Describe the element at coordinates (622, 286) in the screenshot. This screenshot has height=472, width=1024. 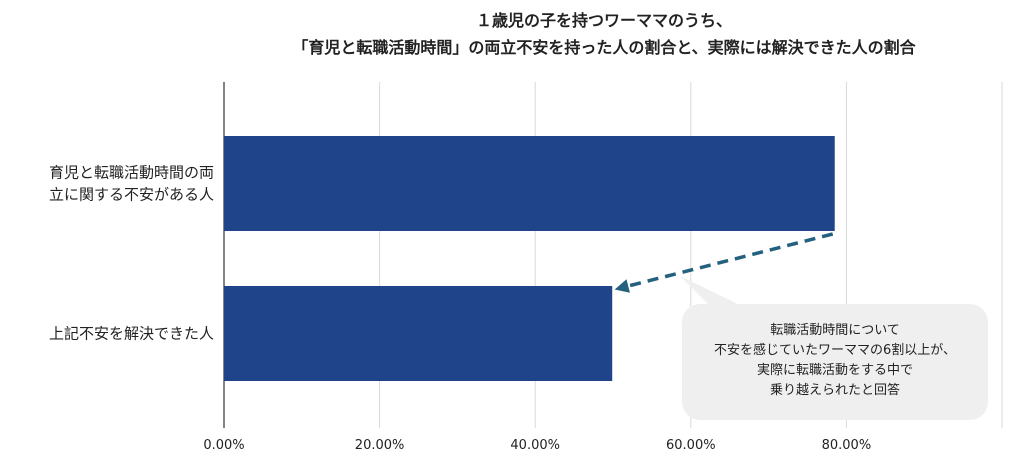
I see `annotation-arrow-head` at that location.